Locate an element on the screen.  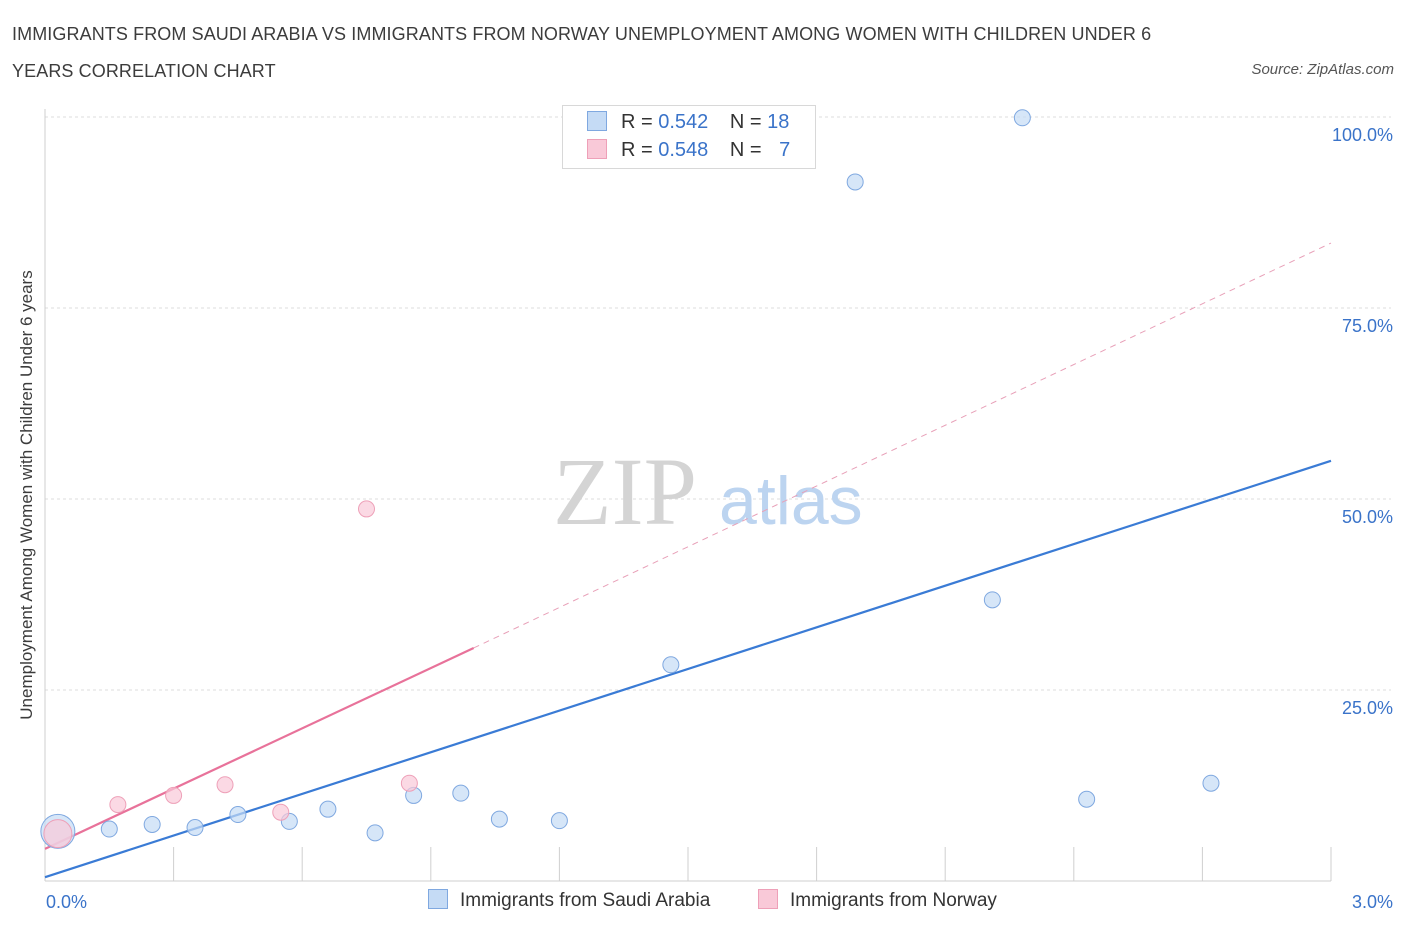
legend-row-saudi: R = 0.542 N = 18 is located at coordinates (688, 125).